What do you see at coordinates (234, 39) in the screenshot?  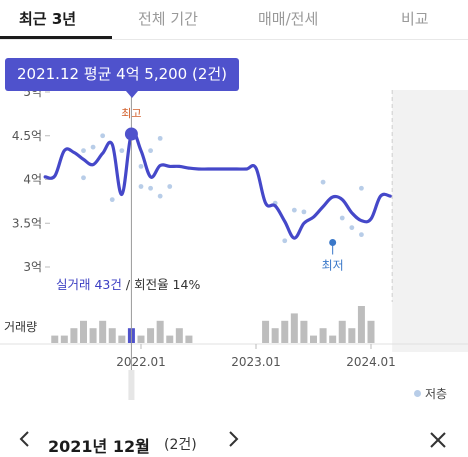 I see `tab-divider` at bounding box center [234, 39].